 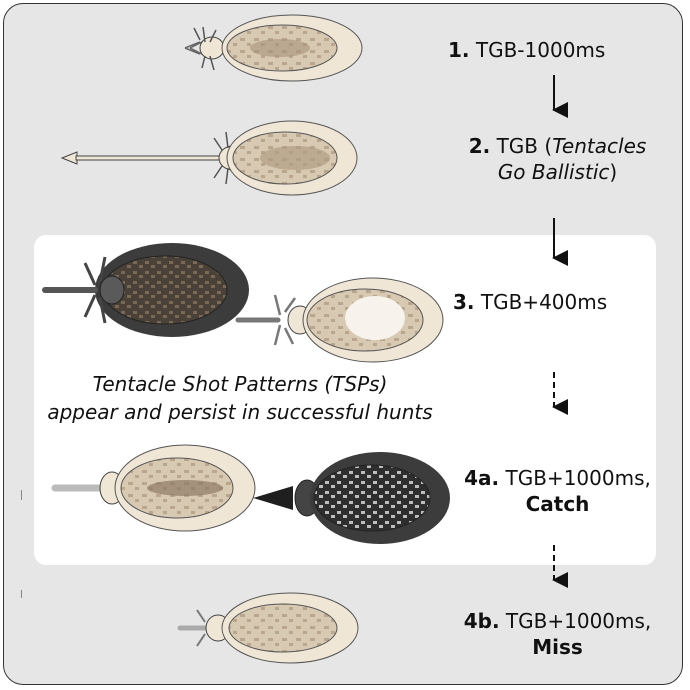 I want to click on cuttlefish-step3-light, so click(x=339, y=320).